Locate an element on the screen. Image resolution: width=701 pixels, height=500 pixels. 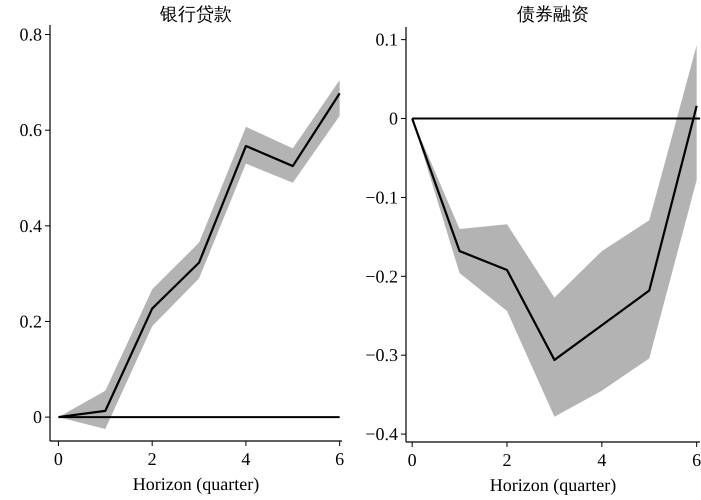
y-tick-label: 0.8 is located at coordinates (31, 34).